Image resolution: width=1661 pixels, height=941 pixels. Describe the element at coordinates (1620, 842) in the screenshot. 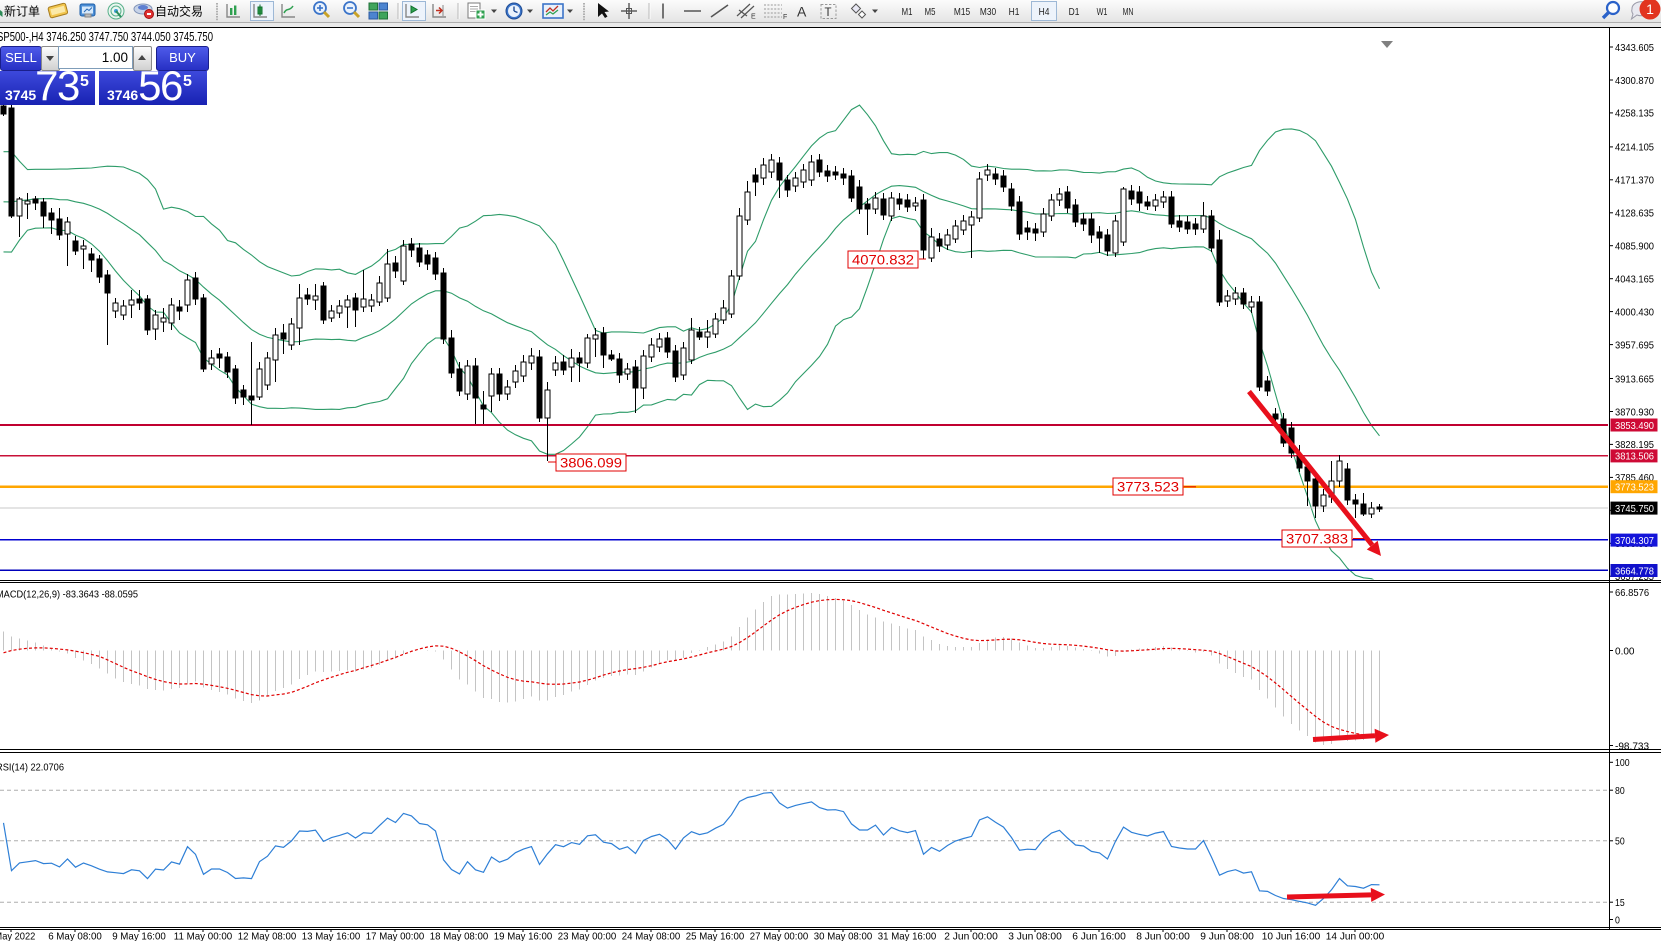

I see `svg-text: 50` at that location.